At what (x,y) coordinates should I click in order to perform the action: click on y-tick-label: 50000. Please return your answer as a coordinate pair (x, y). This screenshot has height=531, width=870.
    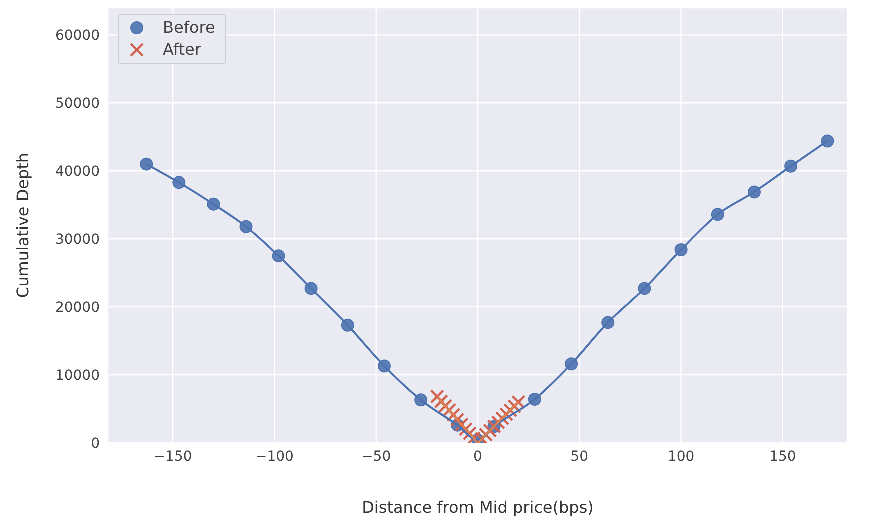
    Looking at the image, I should click on (77, 104).